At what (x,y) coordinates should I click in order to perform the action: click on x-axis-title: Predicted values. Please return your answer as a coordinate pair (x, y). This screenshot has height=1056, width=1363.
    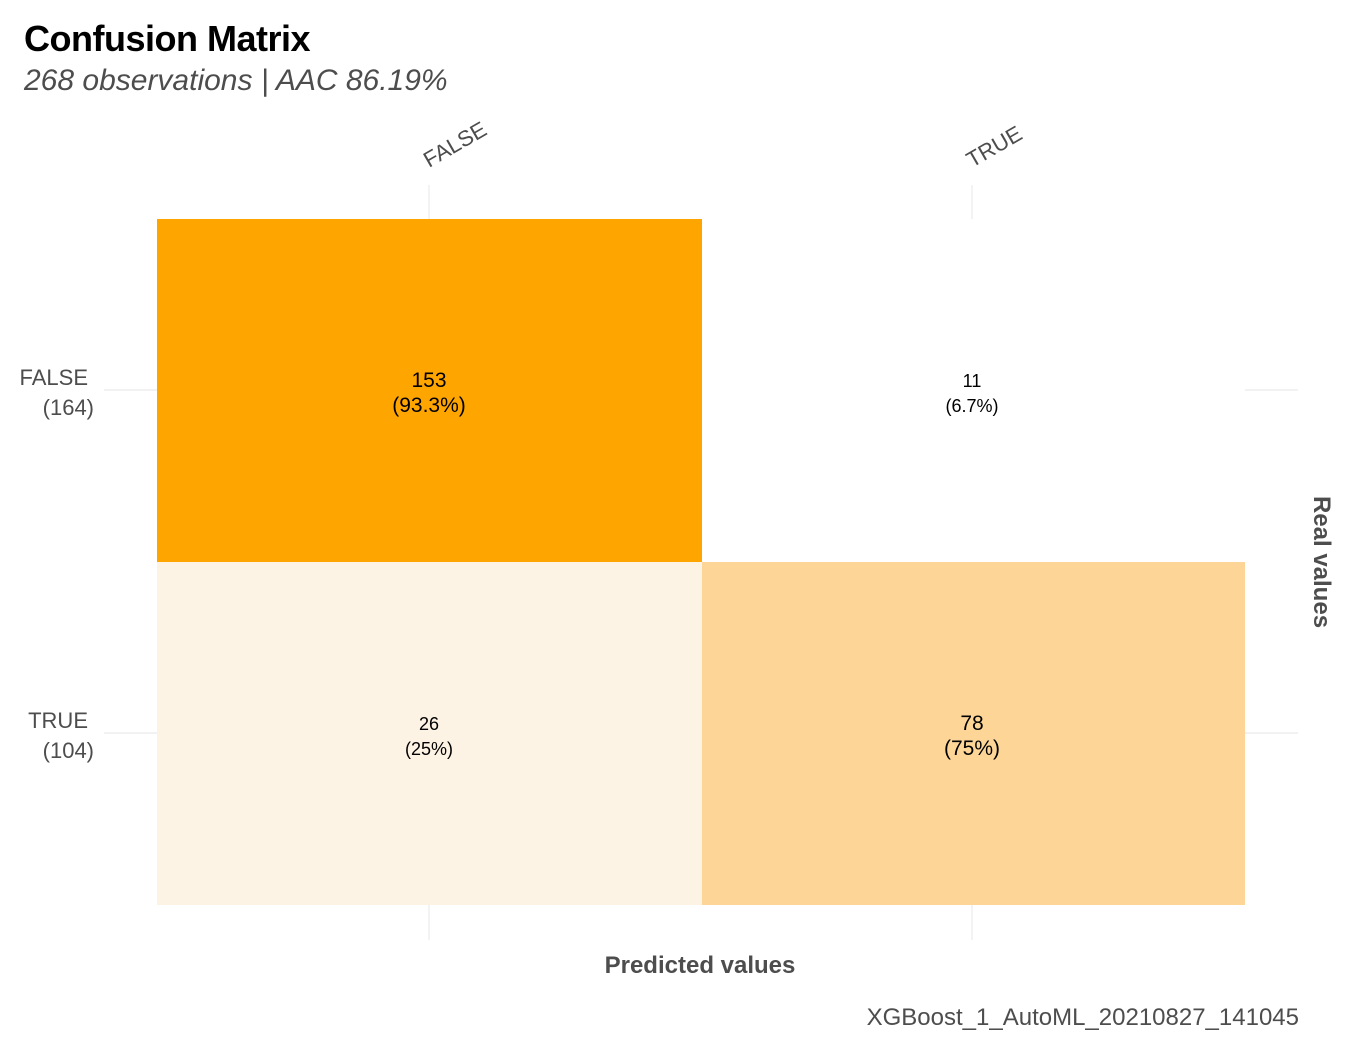
    Looking at the image, I should click on (700, 965).